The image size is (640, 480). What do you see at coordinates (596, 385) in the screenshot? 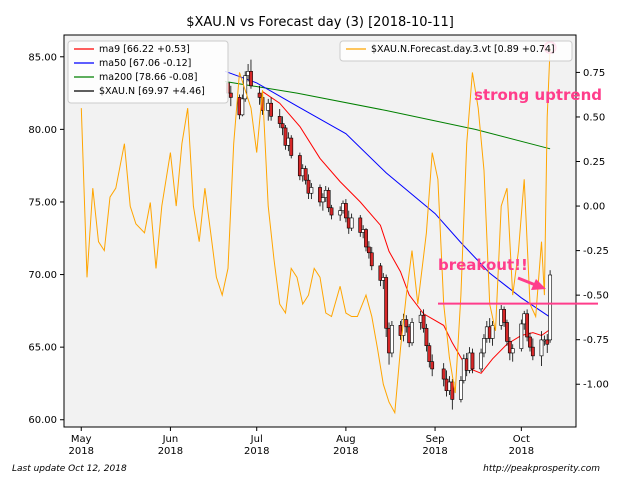
I see `y-right-tick-label: -1.00` at bounding box center [596, 385].